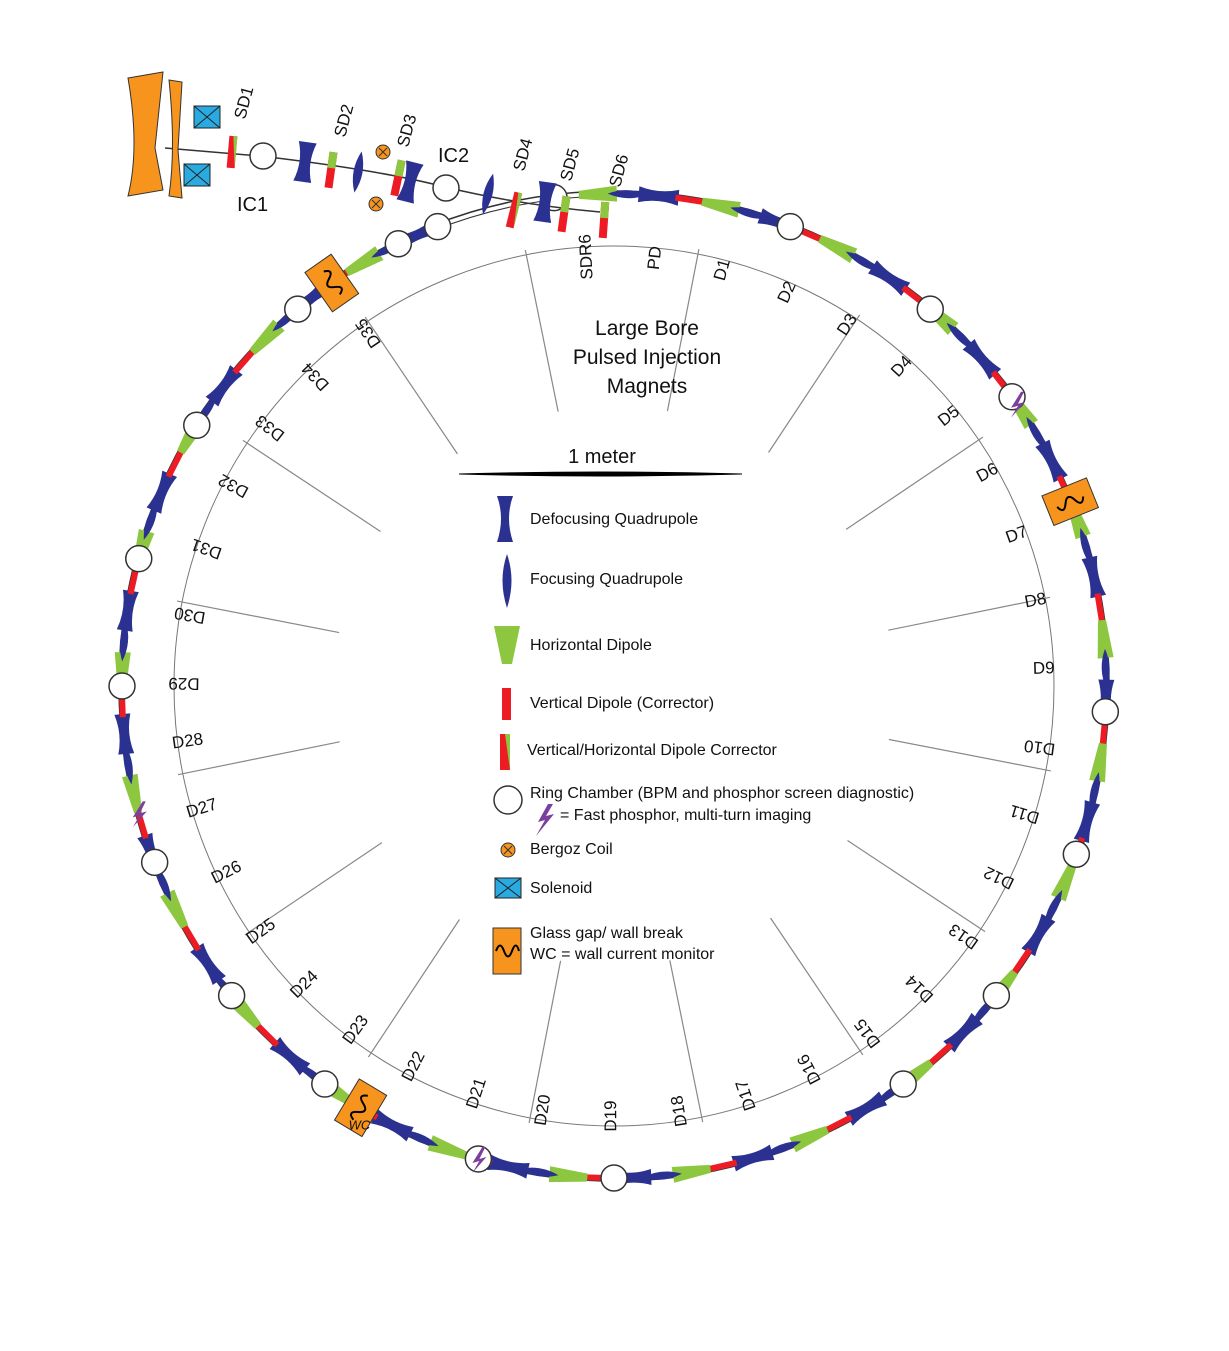 Image resolution: width=1229 pixels, height=1351 pixels. Describe the element at coordinates (201, 807) in the screenshot. I see `ring-label: D27` at that location.